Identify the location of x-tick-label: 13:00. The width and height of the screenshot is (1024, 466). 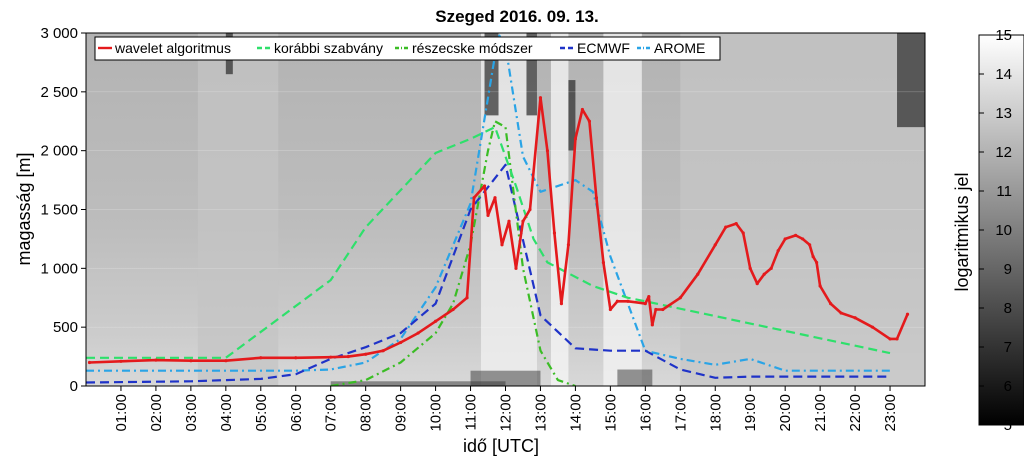
(540, 413).